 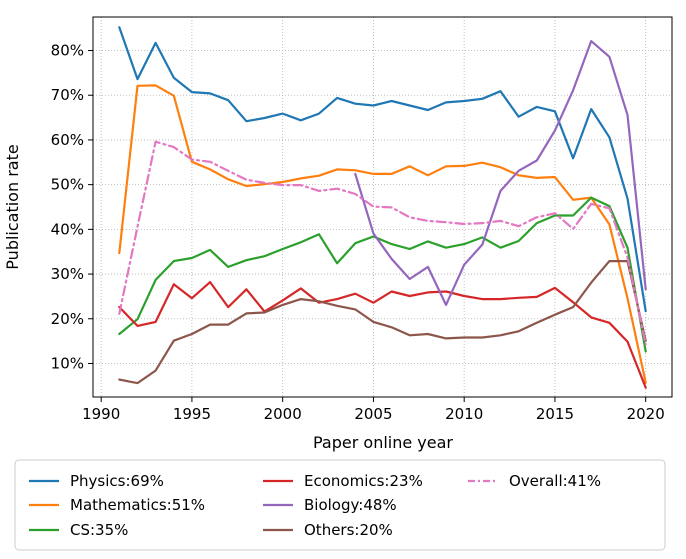 What do you see at coordinates (283, 414) in the screenshot?
I see `x-tick-label: 2000` at bounding box center [283, 414].